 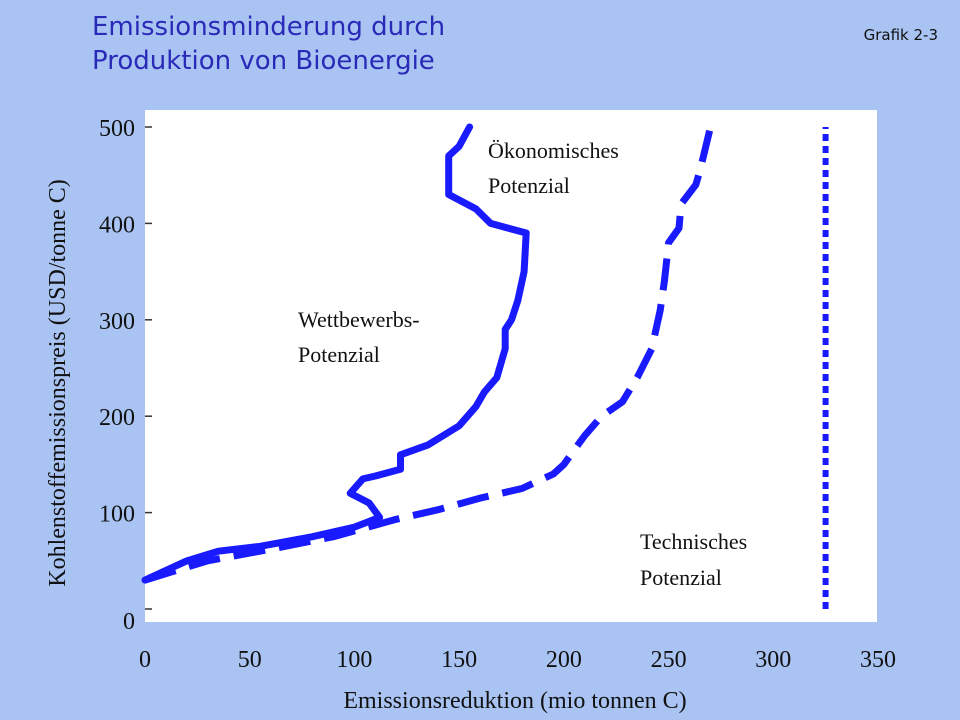 What do you see at coordinates (339, 354) in the screenshot?
I see `annotation-wettbewerb-line2: Potenzial` at bounding box center [339, 354].